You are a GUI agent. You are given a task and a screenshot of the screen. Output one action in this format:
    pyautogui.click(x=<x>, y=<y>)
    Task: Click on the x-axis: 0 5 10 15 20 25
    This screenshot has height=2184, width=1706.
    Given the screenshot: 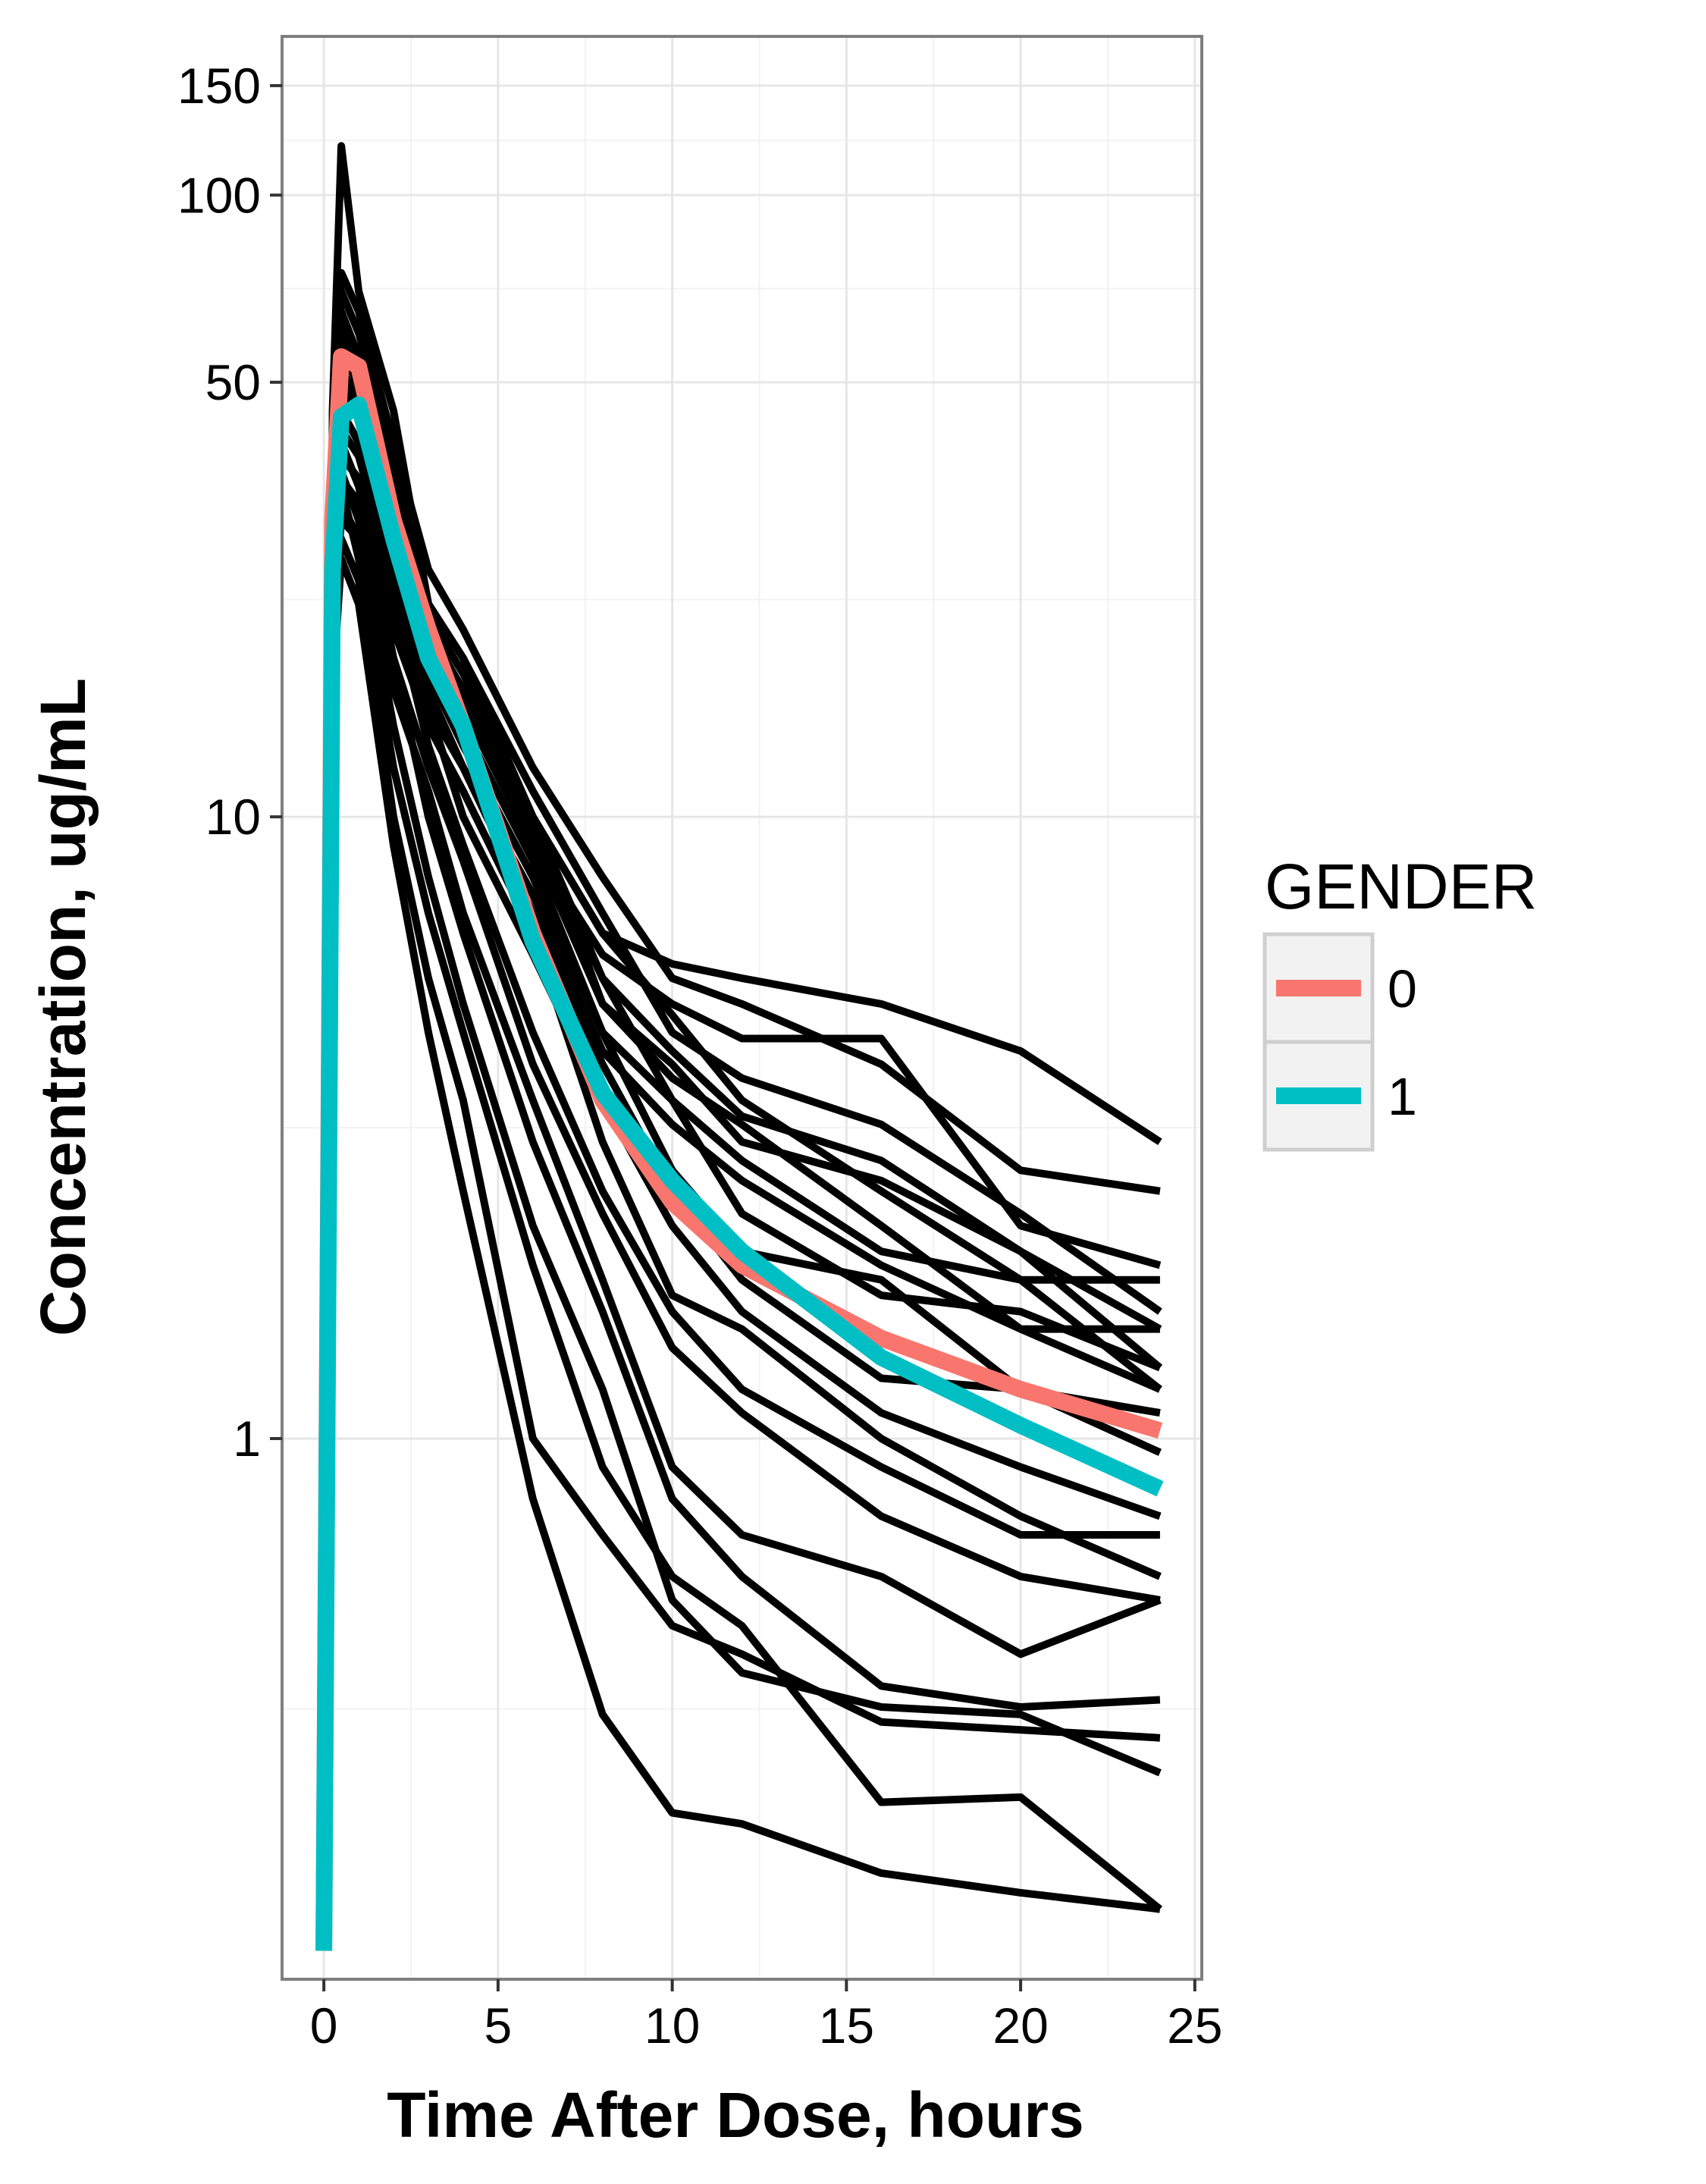 What is the action you would take?
    pyautogui.click(x=766, y=2016)
    